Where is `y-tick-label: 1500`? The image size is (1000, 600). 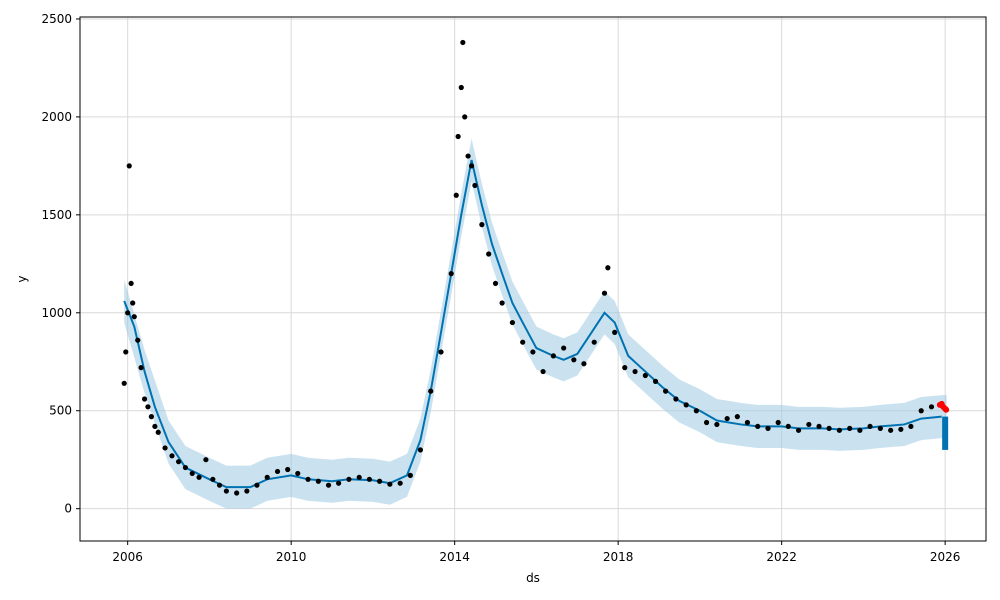
y-tick-label: 1500 is located at coordinates (56, 215).